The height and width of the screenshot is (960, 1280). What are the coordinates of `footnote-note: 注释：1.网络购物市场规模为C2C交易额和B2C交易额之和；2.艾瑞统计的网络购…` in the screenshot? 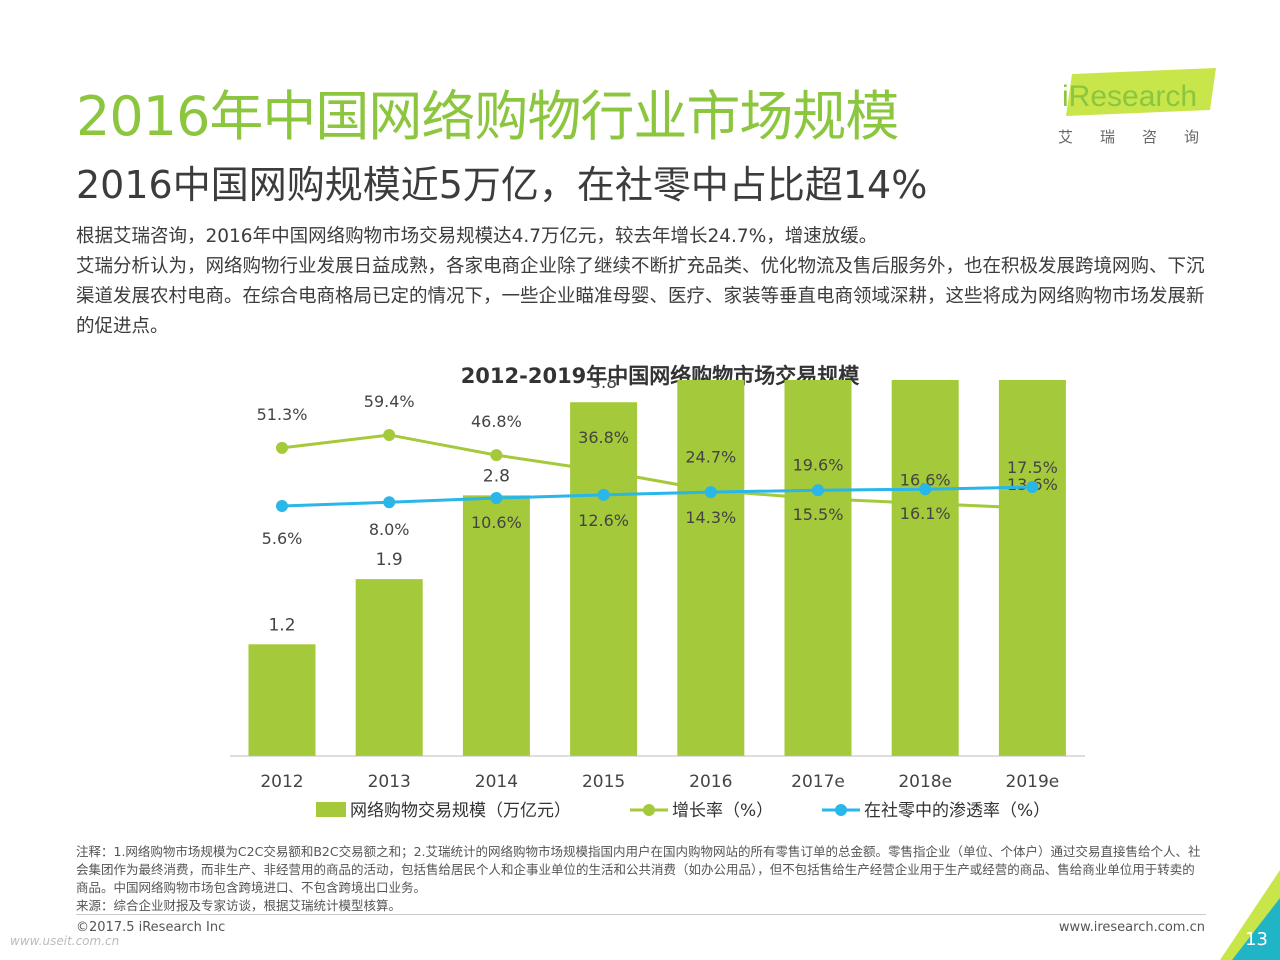 It's located at (638, 869).